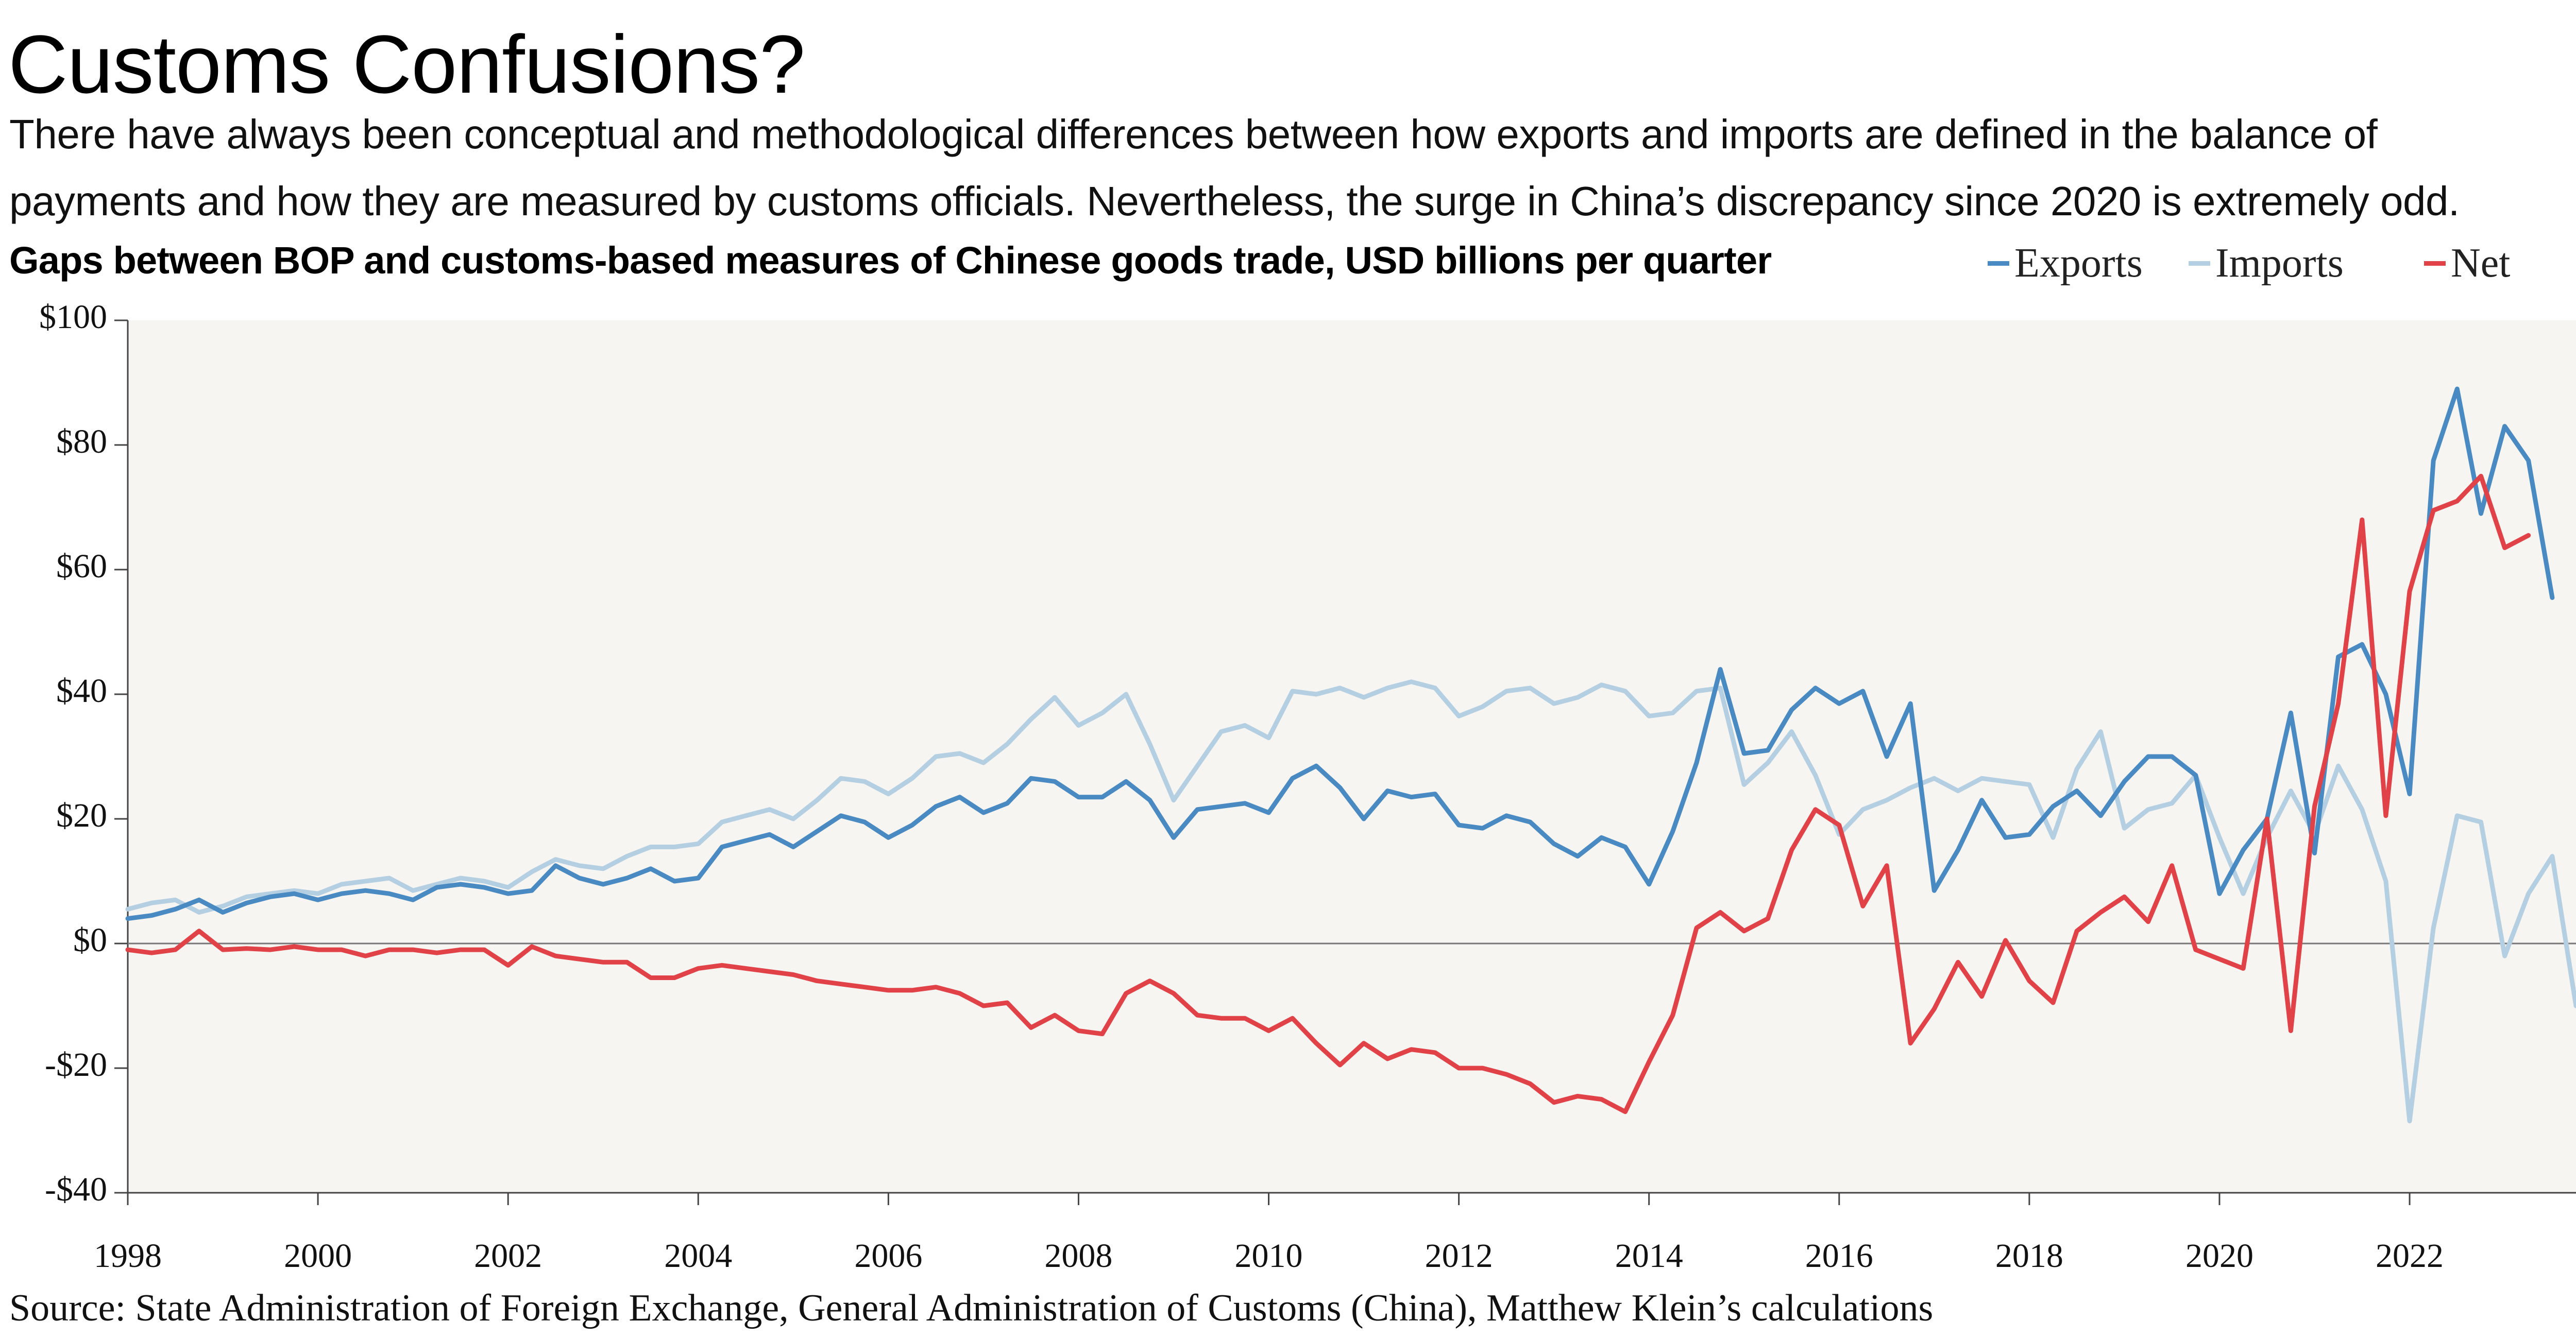  Describe the element at coordinates (1078, 1256) in the screenshot. I see `x-tick-label: 2008` at that location.